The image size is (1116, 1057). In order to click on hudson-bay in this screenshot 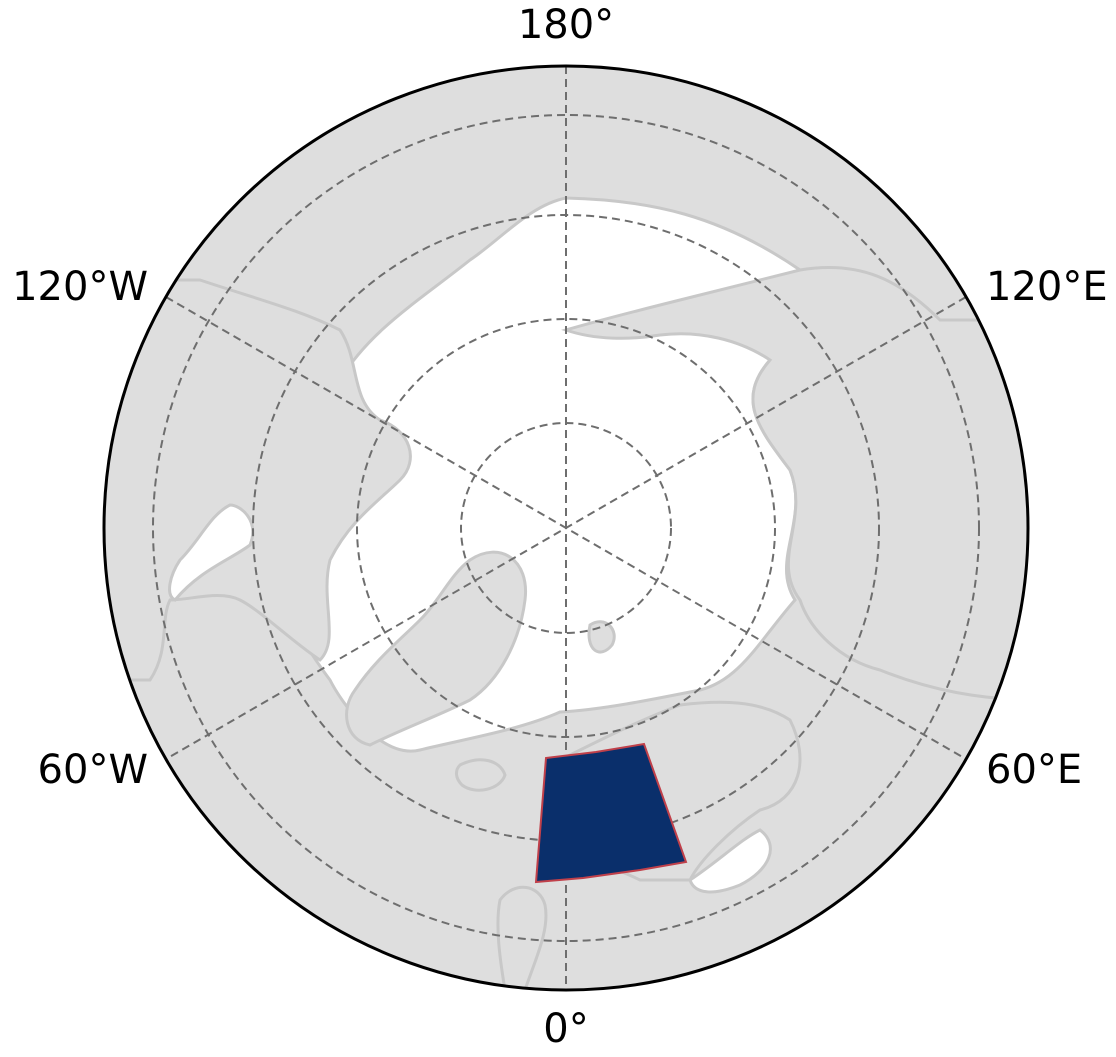, I will do `click(211, 552)`.